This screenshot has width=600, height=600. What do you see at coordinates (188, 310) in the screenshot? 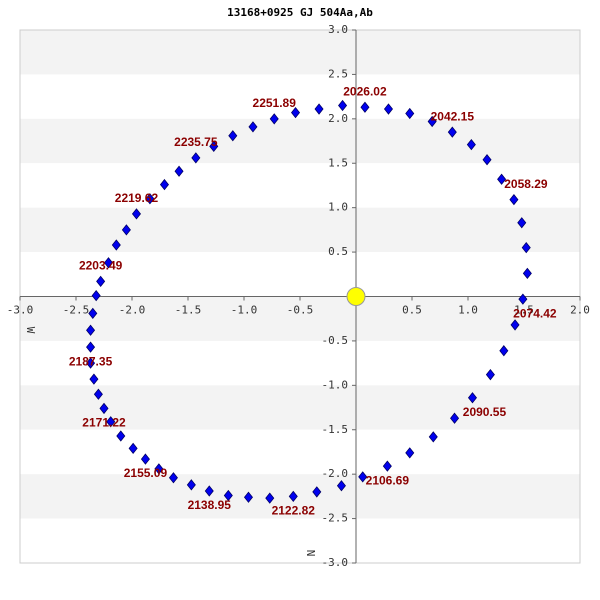
I see `x-tick-label: -1.5` at bounding box center [188, 310].